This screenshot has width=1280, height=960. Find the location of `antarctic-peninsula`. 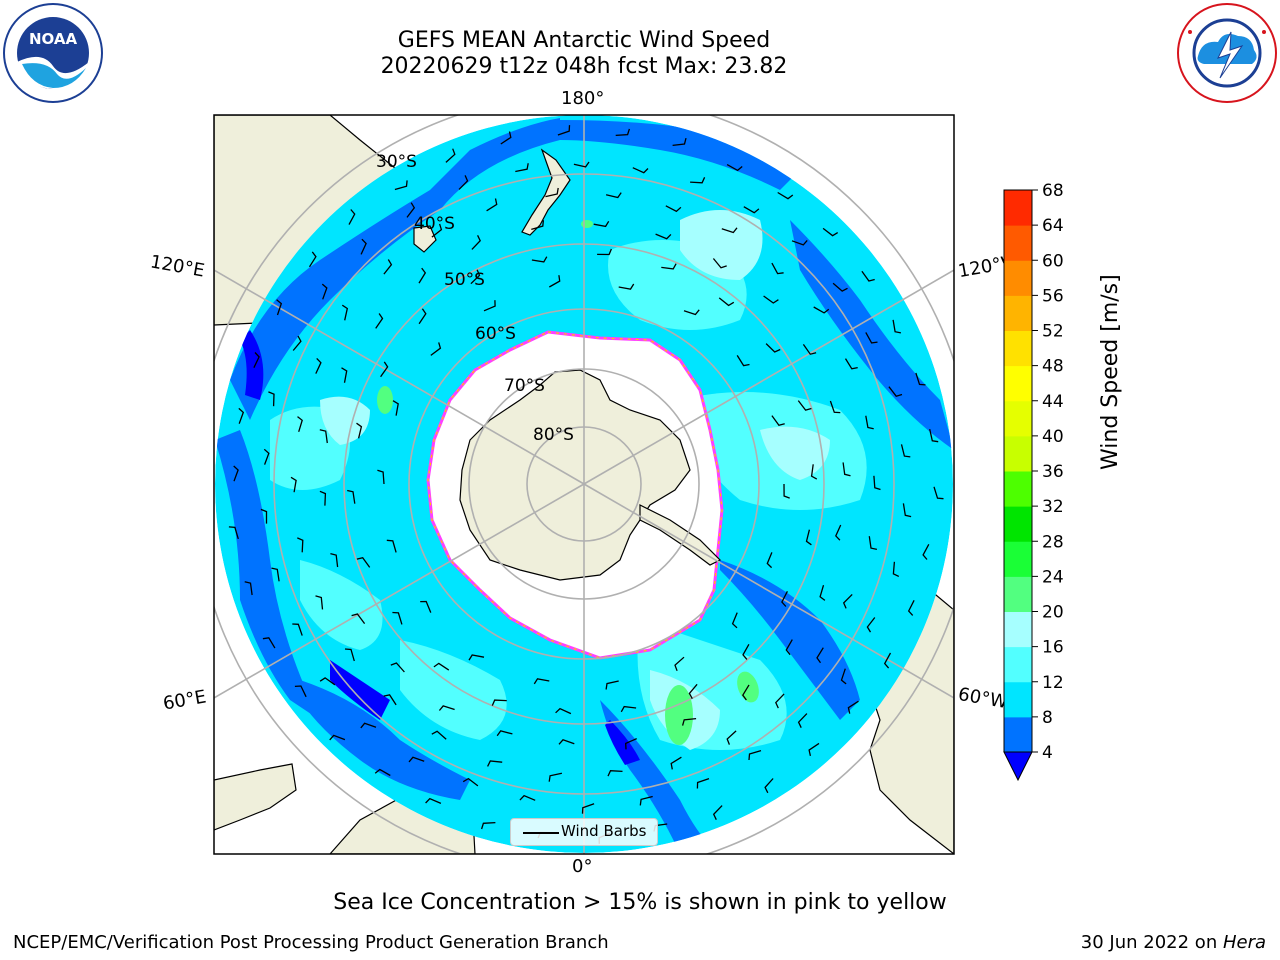

antarctic-peninsula is located at coordinates (680, 535).